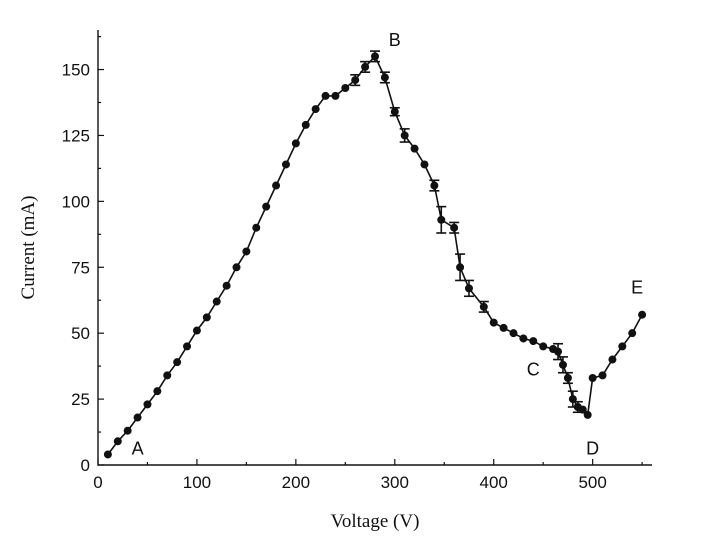 The image size is (707, 543). Describe the element at coordinates (533, 369) in the screenshot. I see `annotation-c: C` at that location.